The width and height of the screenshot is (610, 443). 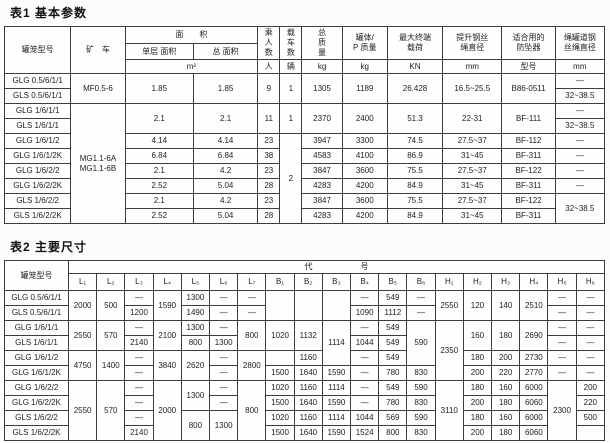 I want to click on data-cell: GLS 0.5/6/1/1, so click(x=37, y=96).